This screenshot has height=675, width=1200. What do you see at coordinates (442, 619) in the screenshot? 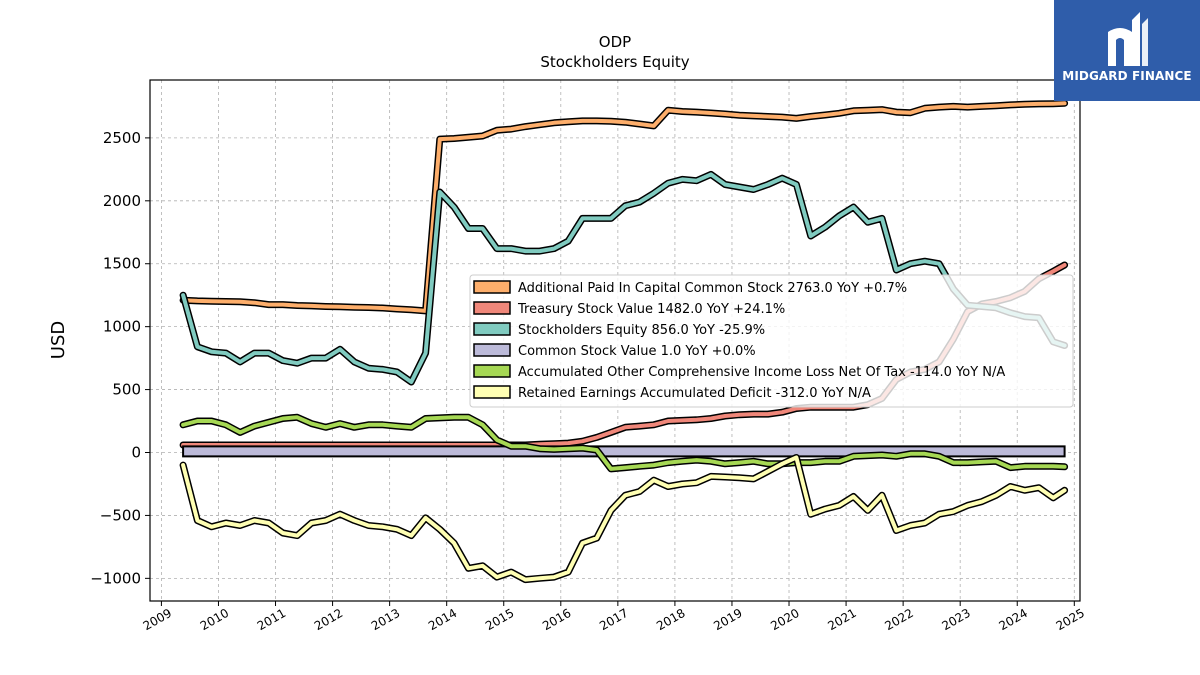
I see `x-tick-label: 2014` at bounding box center [442, 619].